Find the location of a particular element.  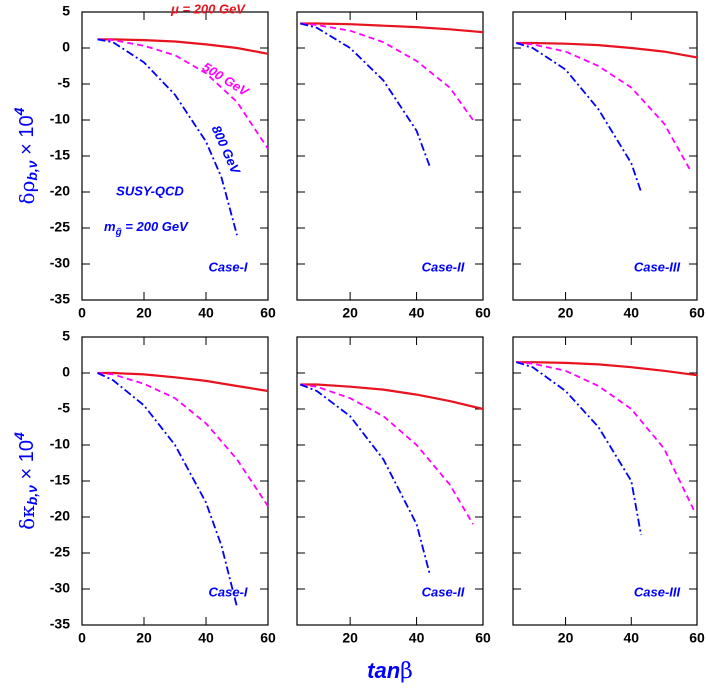

x-label-symbol: β is located at coordinates (406, 671).